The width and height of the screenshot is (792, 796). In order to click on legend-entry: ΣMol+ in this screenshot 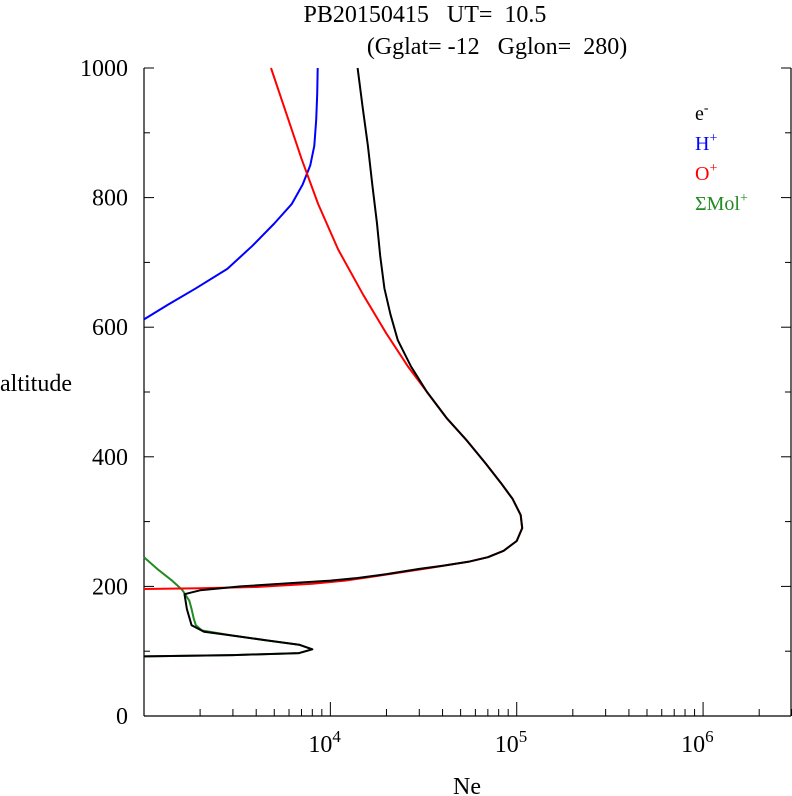, I will do `click(721, 203)`.